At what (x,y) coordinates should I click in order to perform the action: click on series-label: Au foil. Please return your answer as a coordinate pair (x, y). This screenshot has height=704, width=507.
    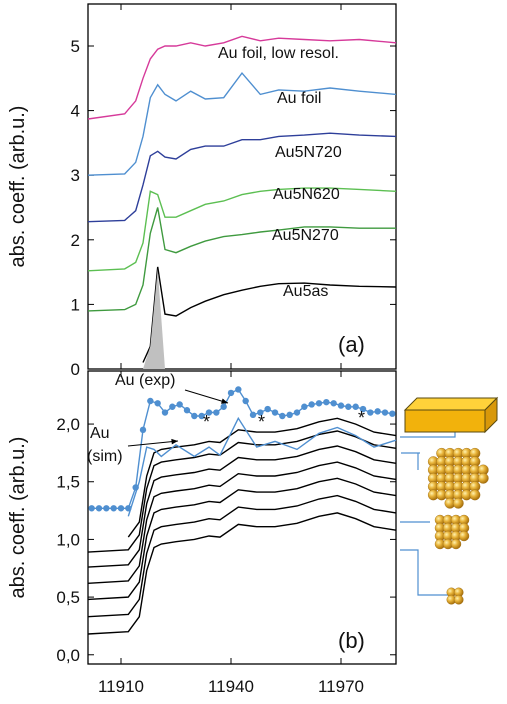
    Looking at the image, I should click on (299, 98).